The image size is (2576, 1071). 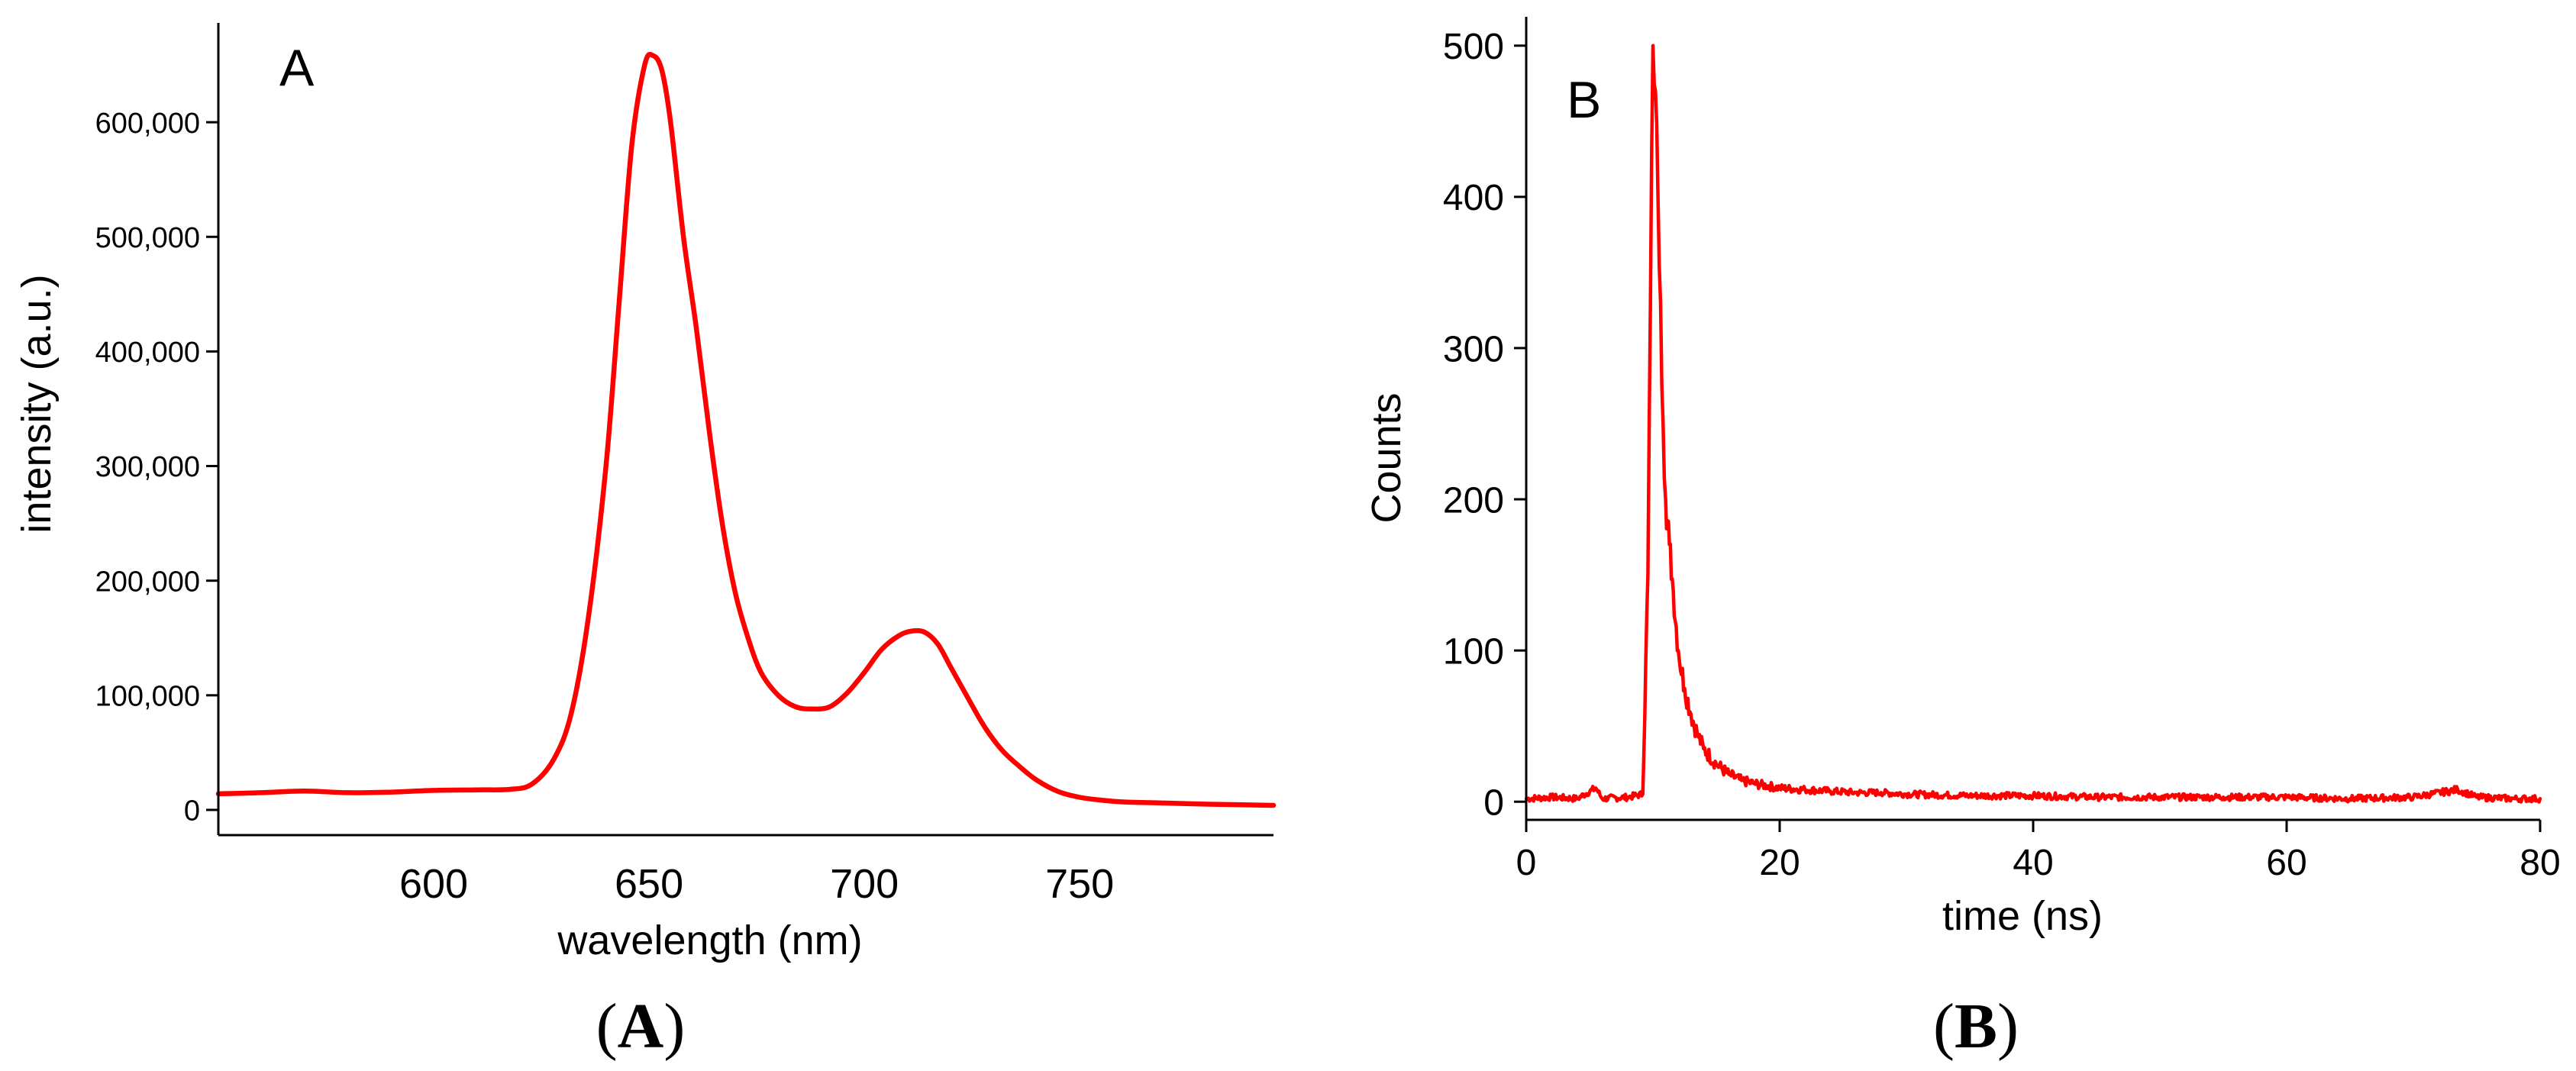 What do you see at coordinates (147, 353) in the screenshot?
I see `panel-a-y-tick-label: 400,000` at bounding box center [147, 353].